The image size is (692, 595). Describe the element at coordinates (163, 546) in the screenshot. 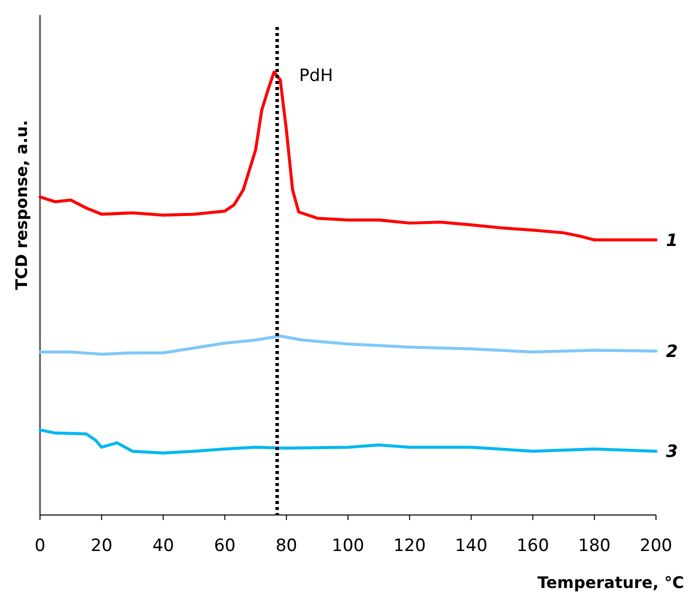

I see `x-tick-label: 40` at that location.